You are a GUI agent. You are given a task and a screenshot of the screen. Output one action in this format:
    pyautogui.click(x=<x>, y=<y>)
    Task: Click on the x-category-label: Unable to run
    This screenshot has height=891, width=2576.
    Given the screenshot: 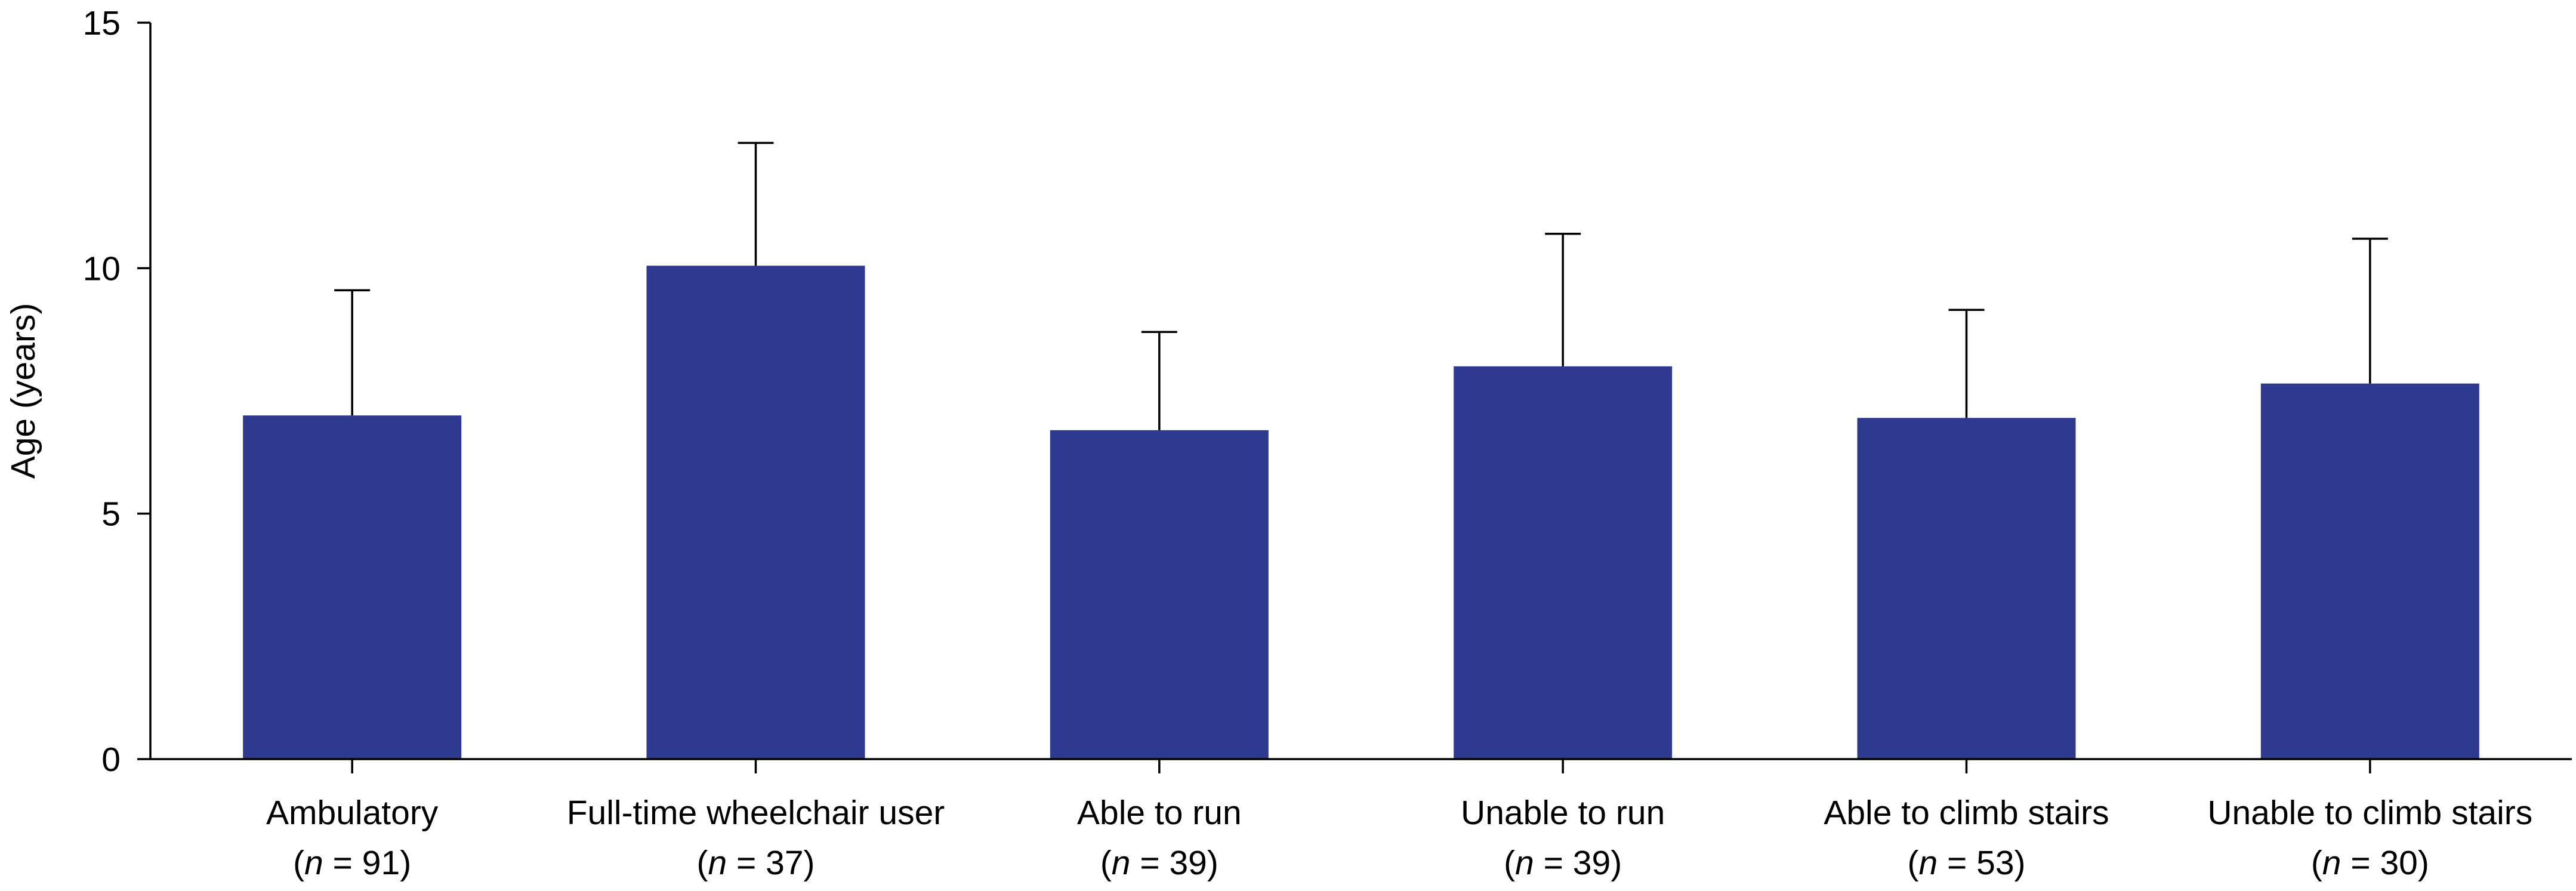 What is the action you would take?
    pyautogui.click(x=1563, y=813)
    